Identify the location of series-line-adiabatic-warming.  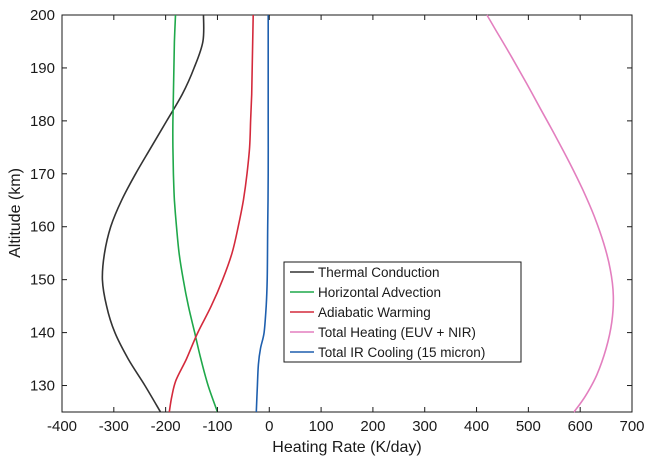
(211, 213).